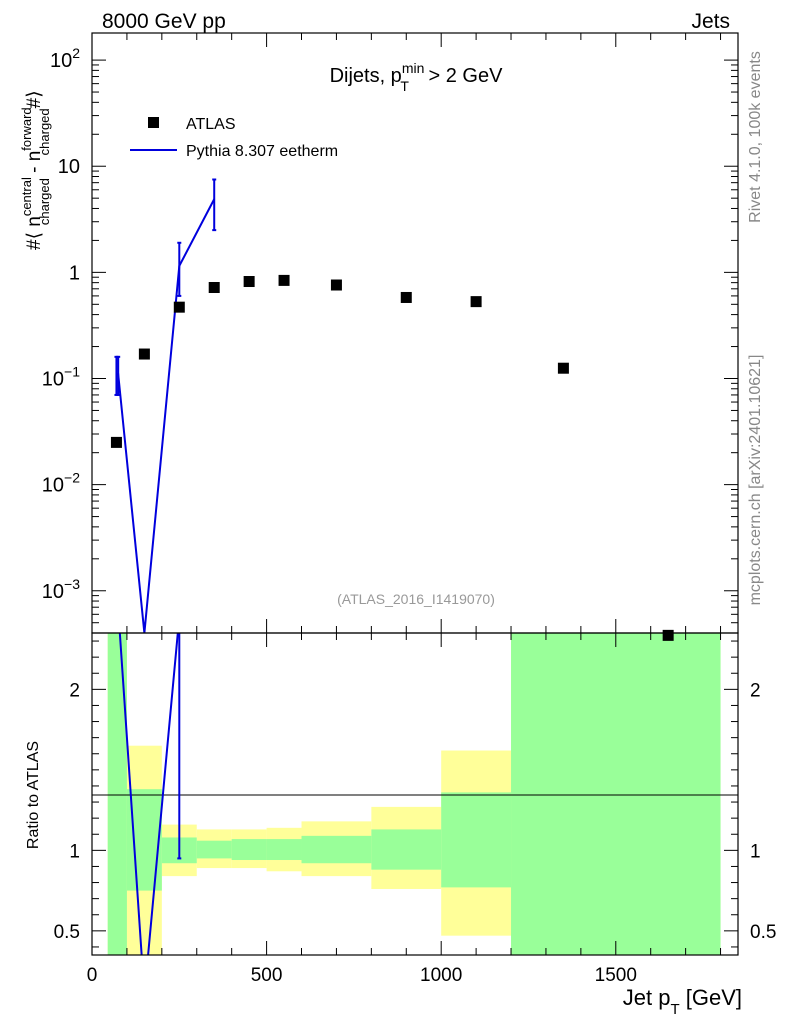 This screenshot has width=786, height=1024. I want to click on x-axis-label: Jet pT [GeV], so click(682, 1001).